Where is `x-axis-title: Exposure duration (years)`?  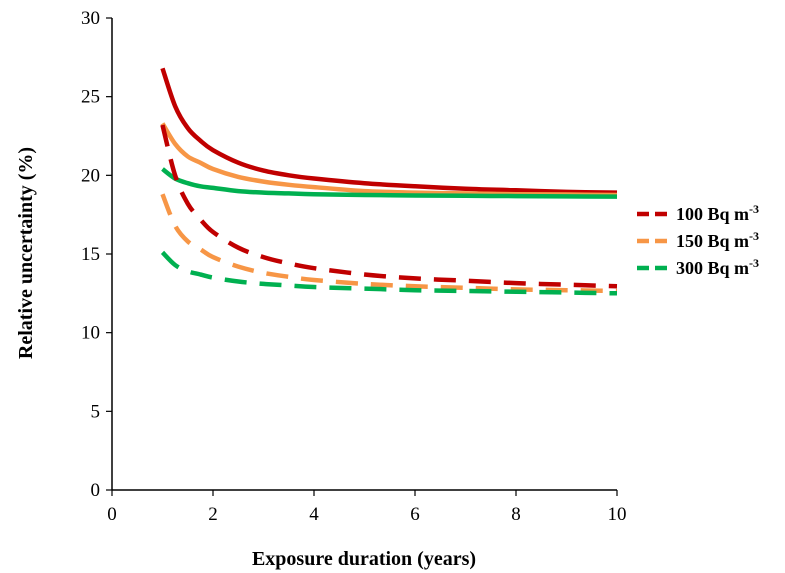 x-axis-title: Exposure duration (years) is located at coordinates (364, 559).